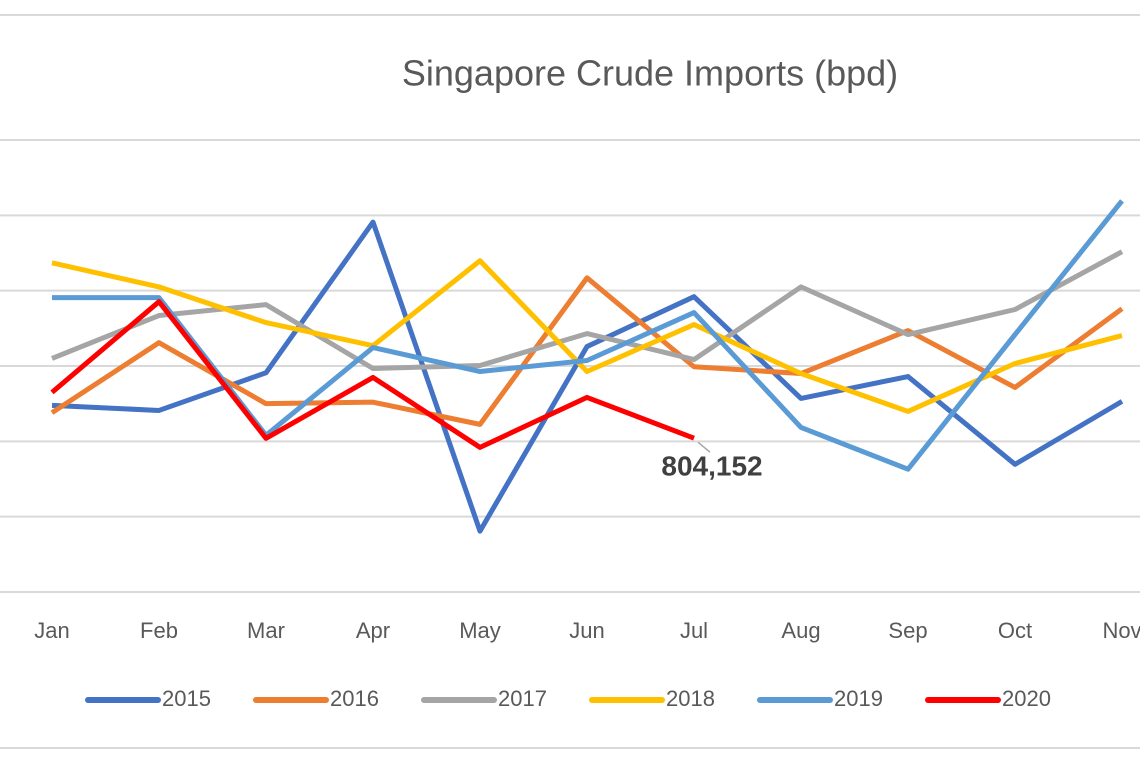  I want to click on label-leader, so click(704, 447).